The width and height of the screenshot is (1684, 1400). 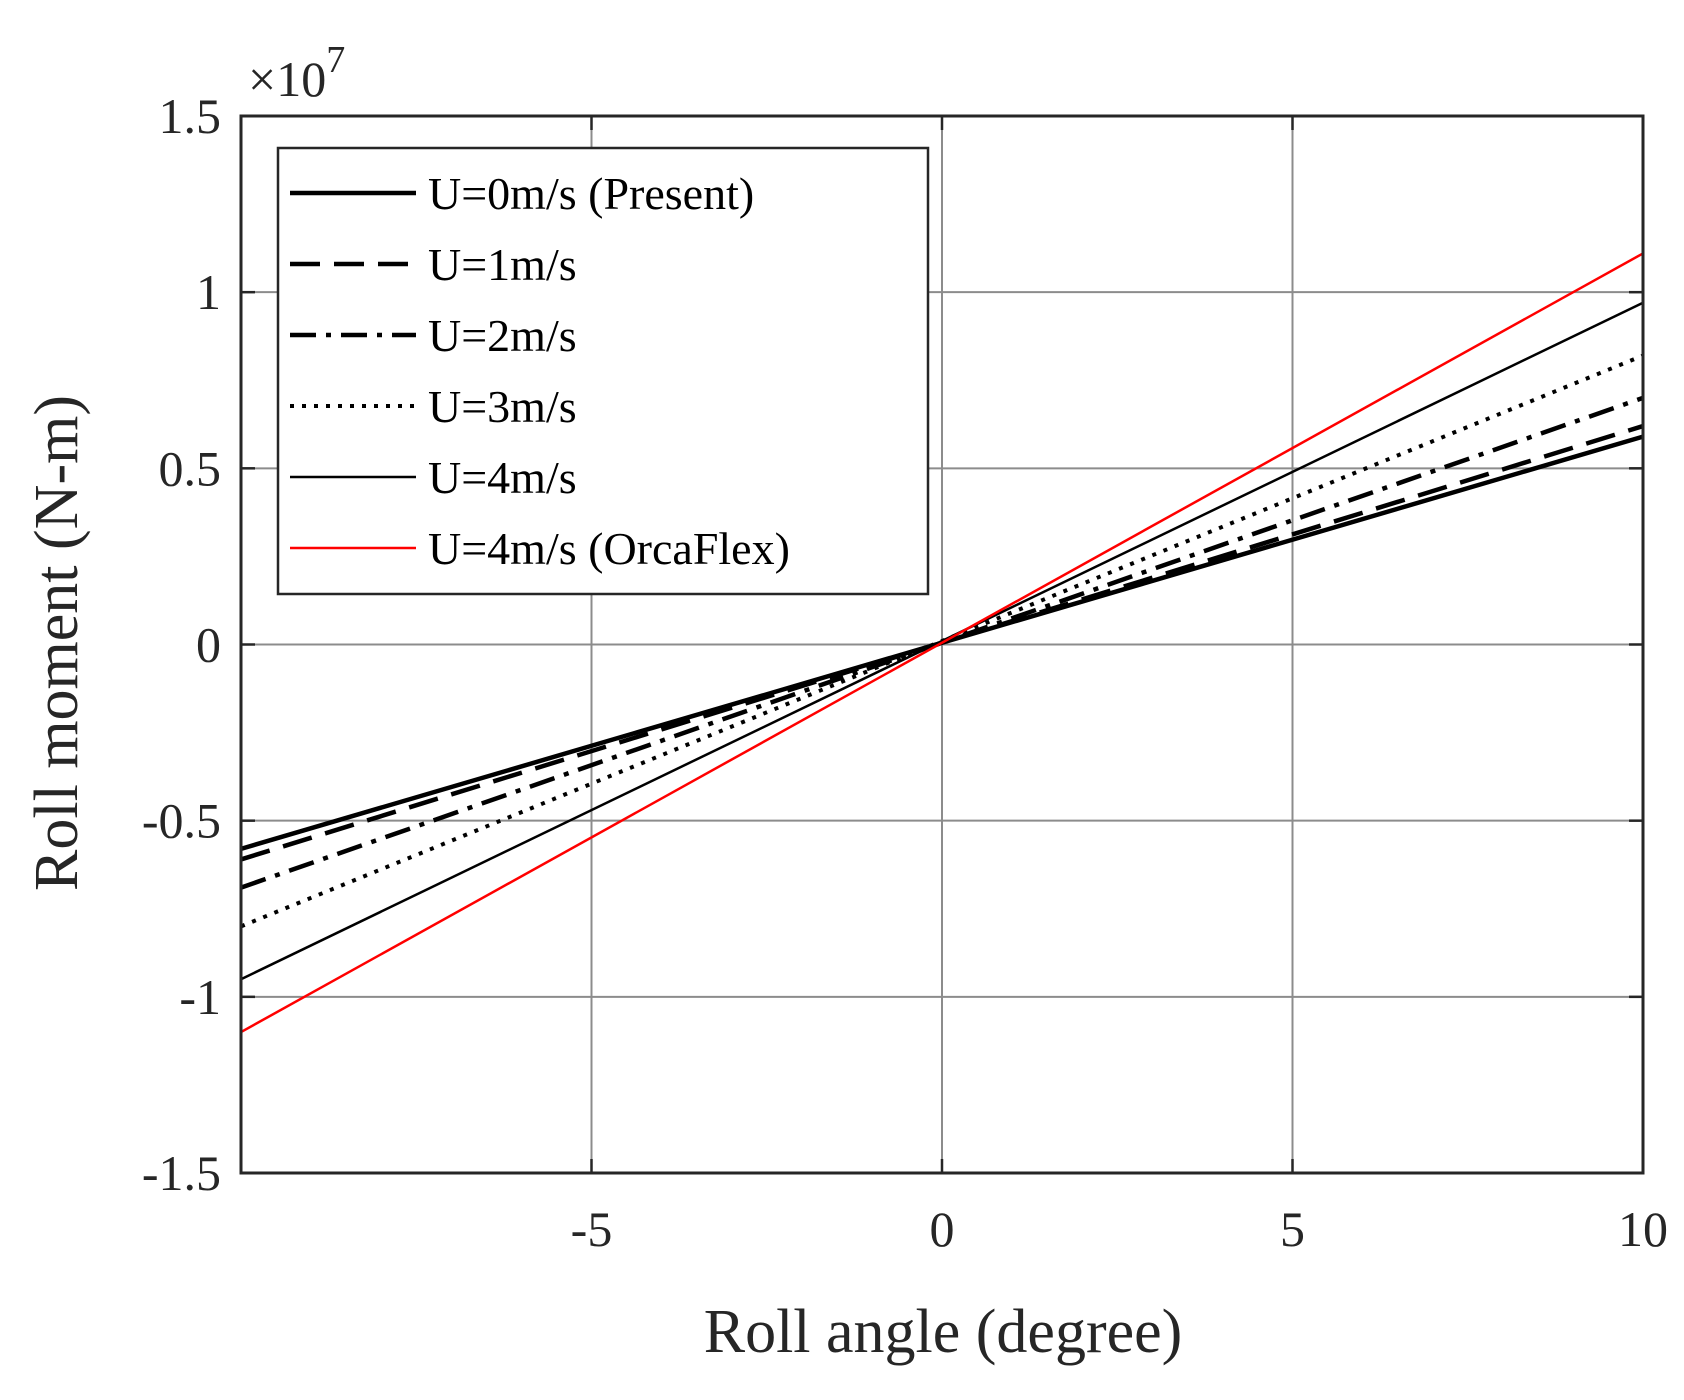 What do you see at coordinates (208, 645) in the screenshot?
I see `y-tick-label: 0` at bounding box center [208, 645].